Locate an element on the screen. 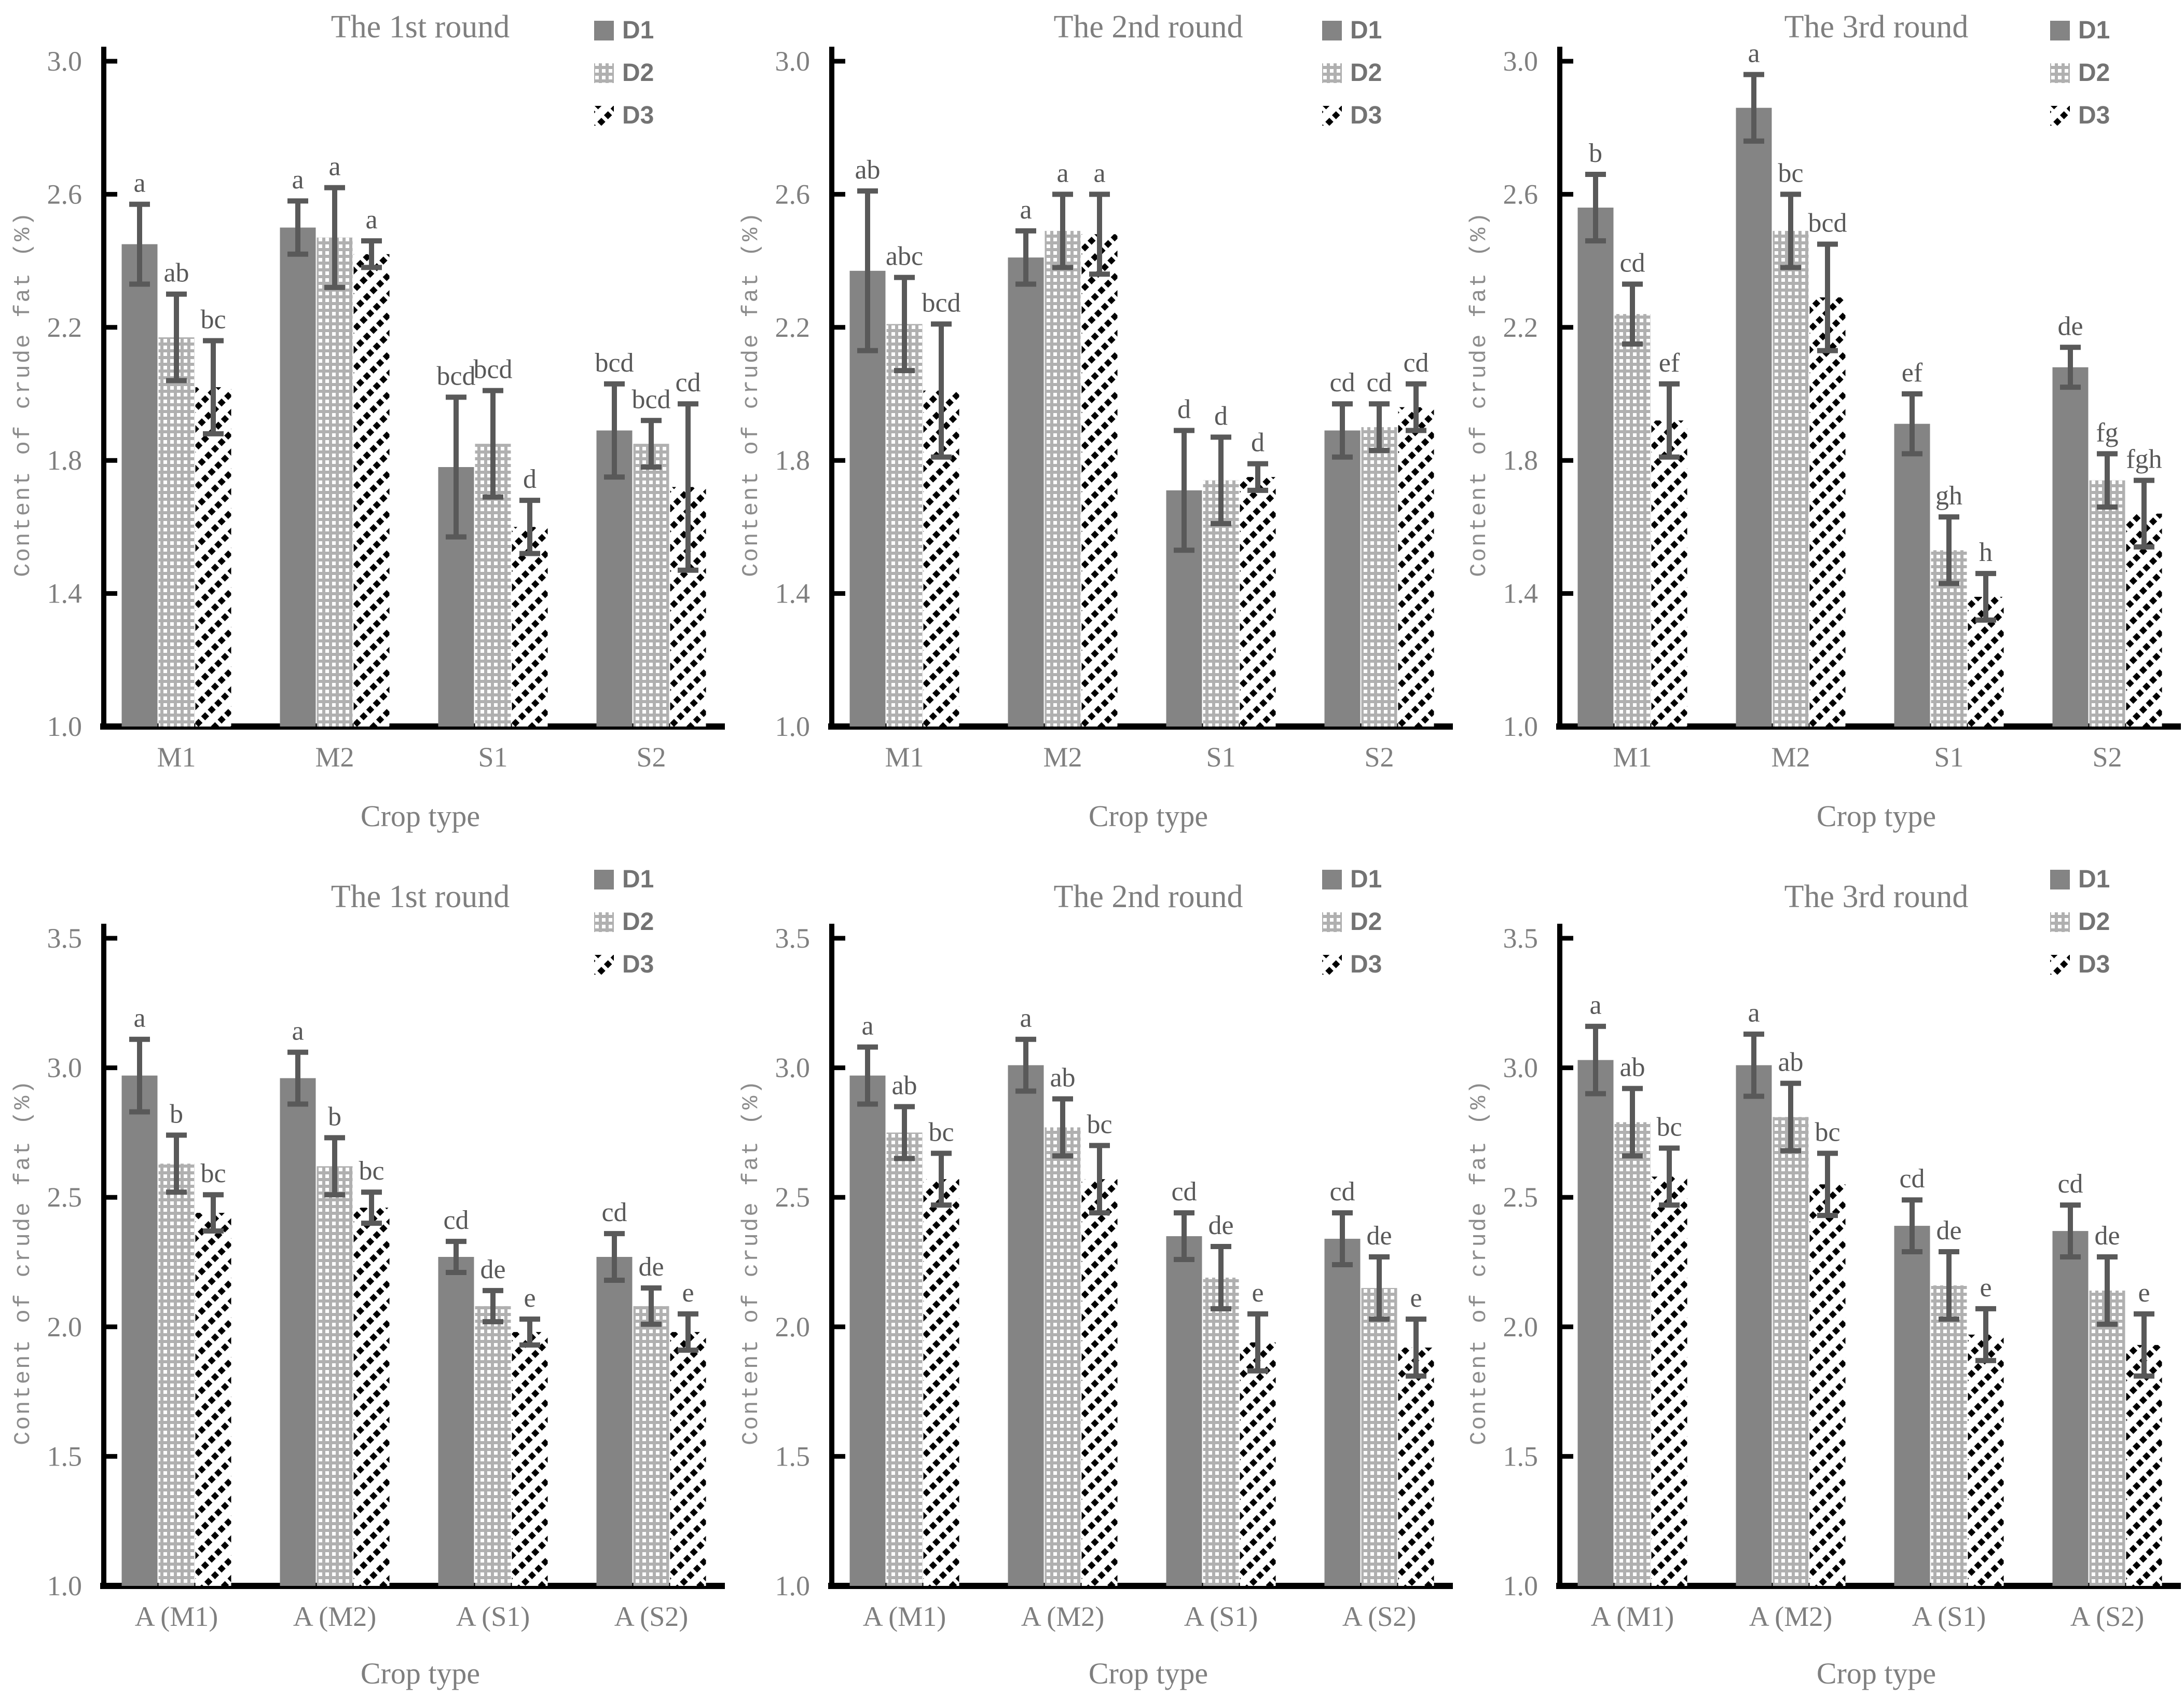 Image resolution: width=2184 pixels, height=1698 pixels. category-label: A (M2) is located at coordinates (1791, 1616).